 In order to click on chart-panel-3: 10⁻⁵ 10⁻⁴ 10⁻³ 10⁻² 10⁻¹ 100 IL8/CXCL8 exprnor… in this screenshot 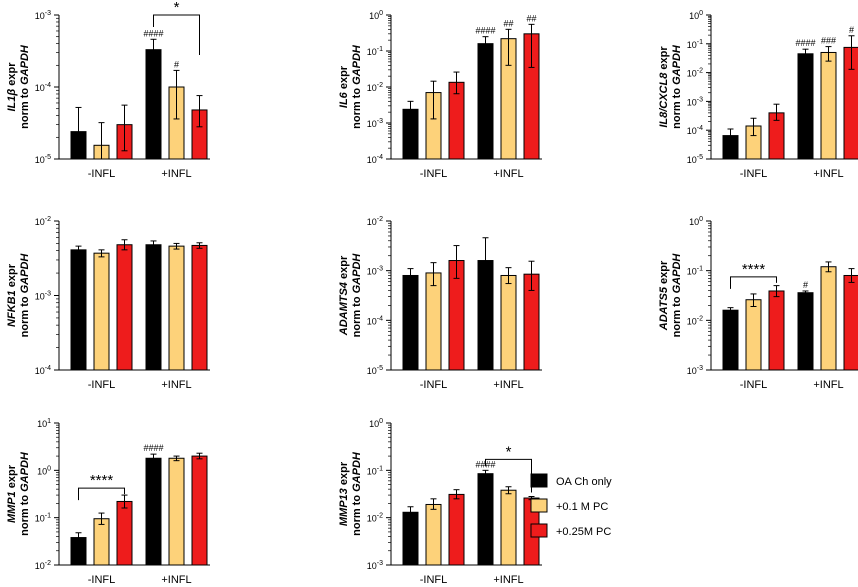, I will do `click(758, 95)`.